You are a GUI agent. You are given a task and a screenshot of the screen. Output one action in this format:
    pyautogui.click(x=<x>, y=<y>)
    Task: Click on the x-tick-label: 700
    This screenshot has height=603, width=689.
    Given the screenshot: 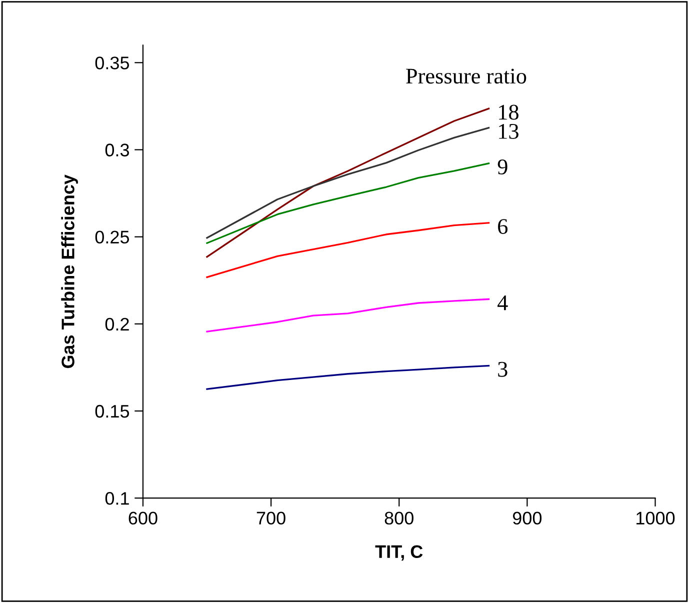 What is the action you would take?
    pyautogui.click(x=271, y=518)
    